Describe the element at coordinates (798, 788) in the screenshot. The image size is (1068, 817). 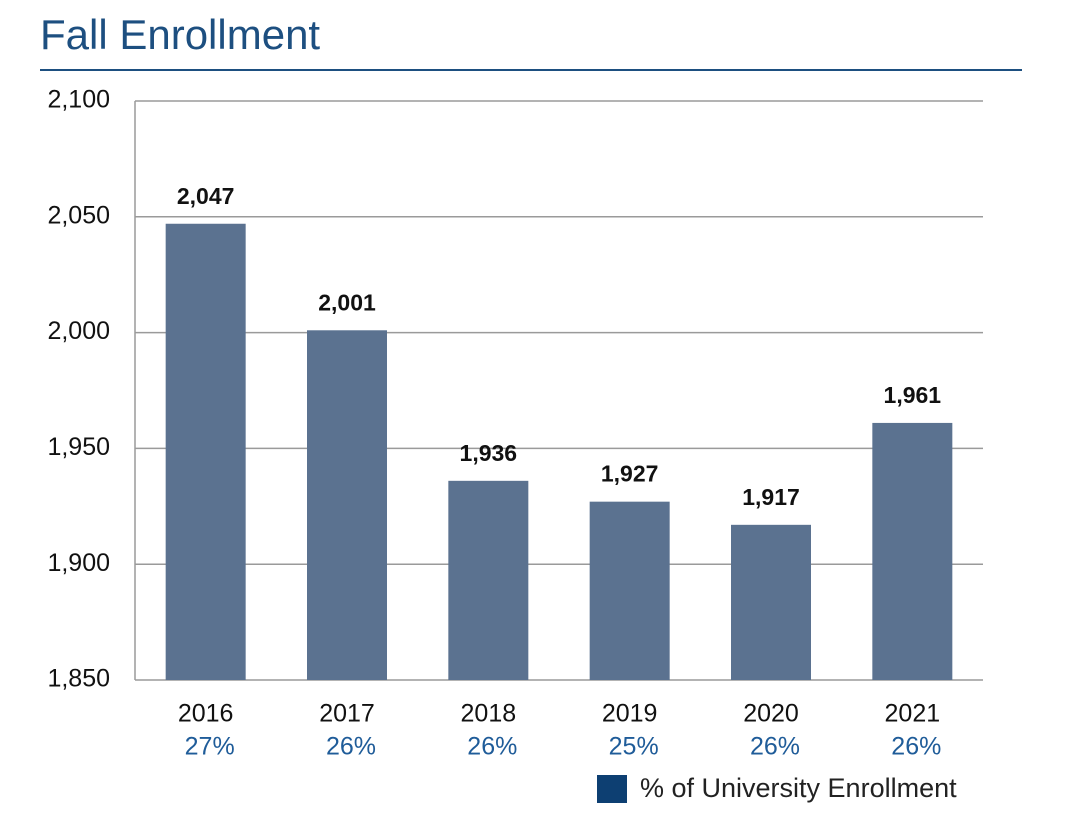
I see `legend-label: % of University Enrollment` at that location.